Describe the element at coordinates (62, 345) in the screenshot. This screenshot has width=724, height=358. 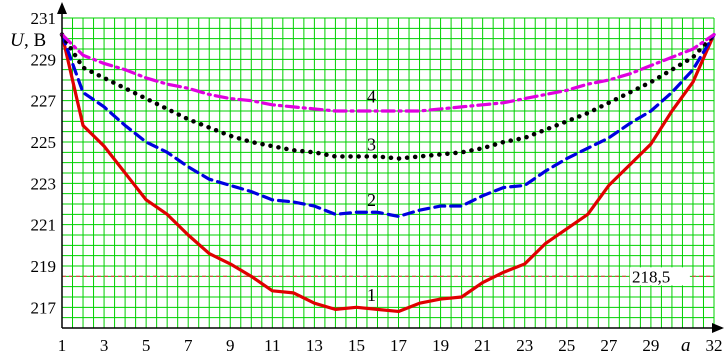
I see `x-tick-label: 1` at that location.